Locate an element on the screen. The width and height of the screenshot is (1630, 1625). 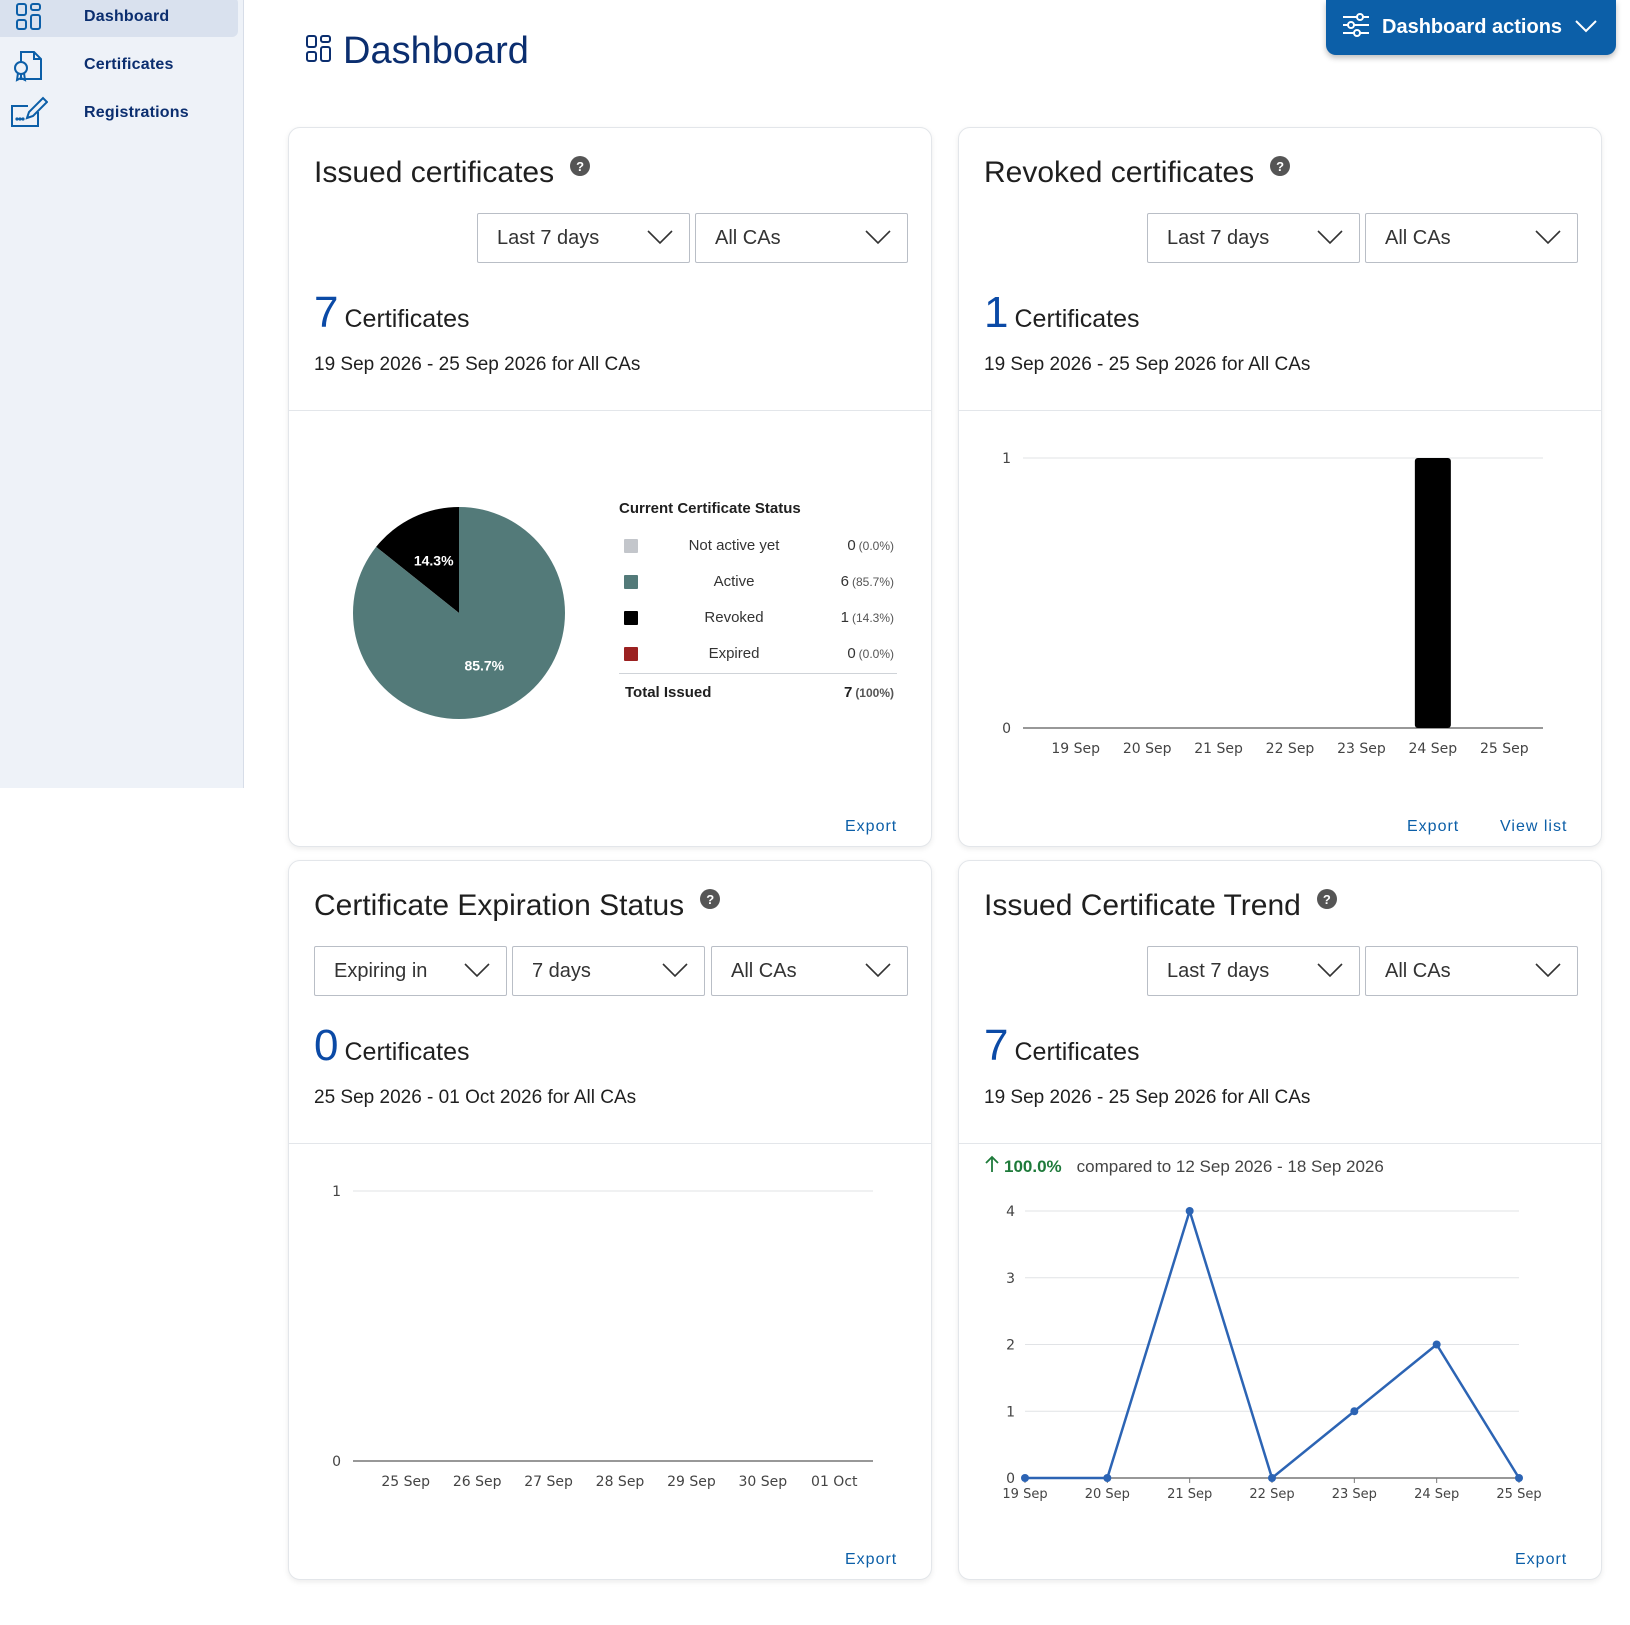
sidebar-item-label: Dashboard is located at coordinates (127, 16).